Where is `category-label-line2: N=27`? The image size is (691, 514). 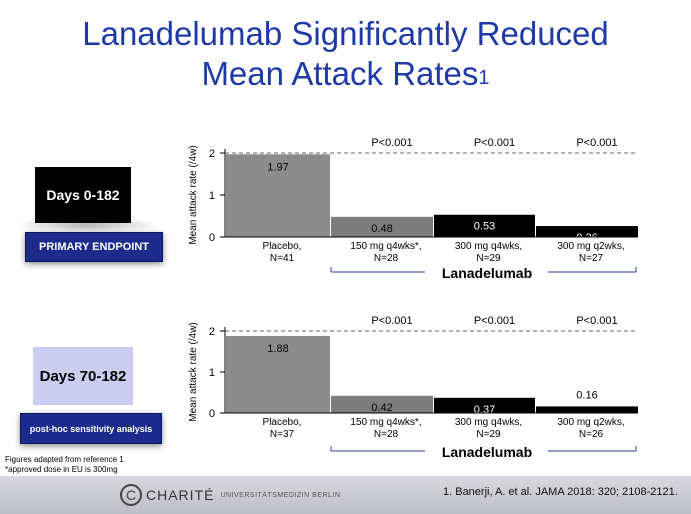
category-label-line2: N=27 is located at coordinates (591, 258).